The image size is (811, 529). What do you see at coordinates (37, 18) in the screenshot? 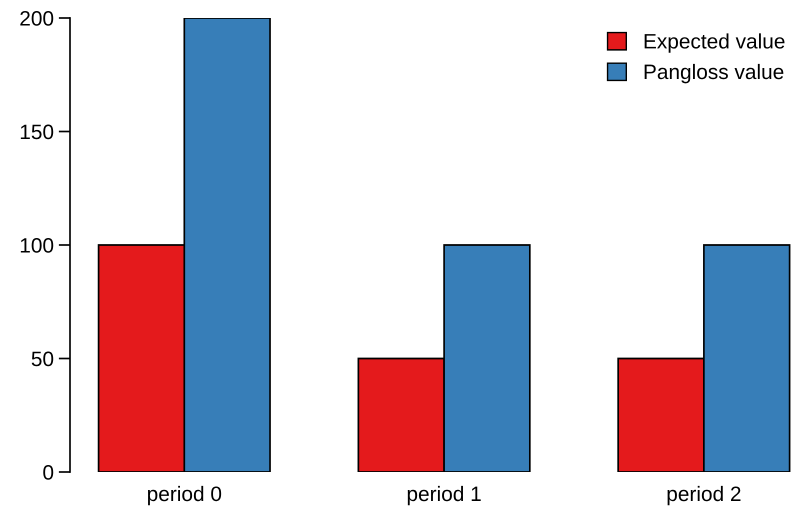
I see `y-tick-label: 200` at bounding box center [37, 18].